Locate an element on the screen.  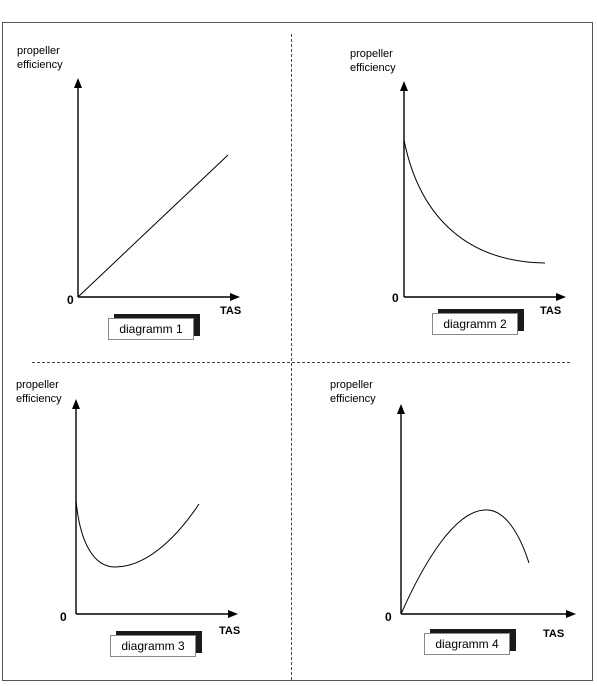
vertical-divider is located at coordinates (291, 357).